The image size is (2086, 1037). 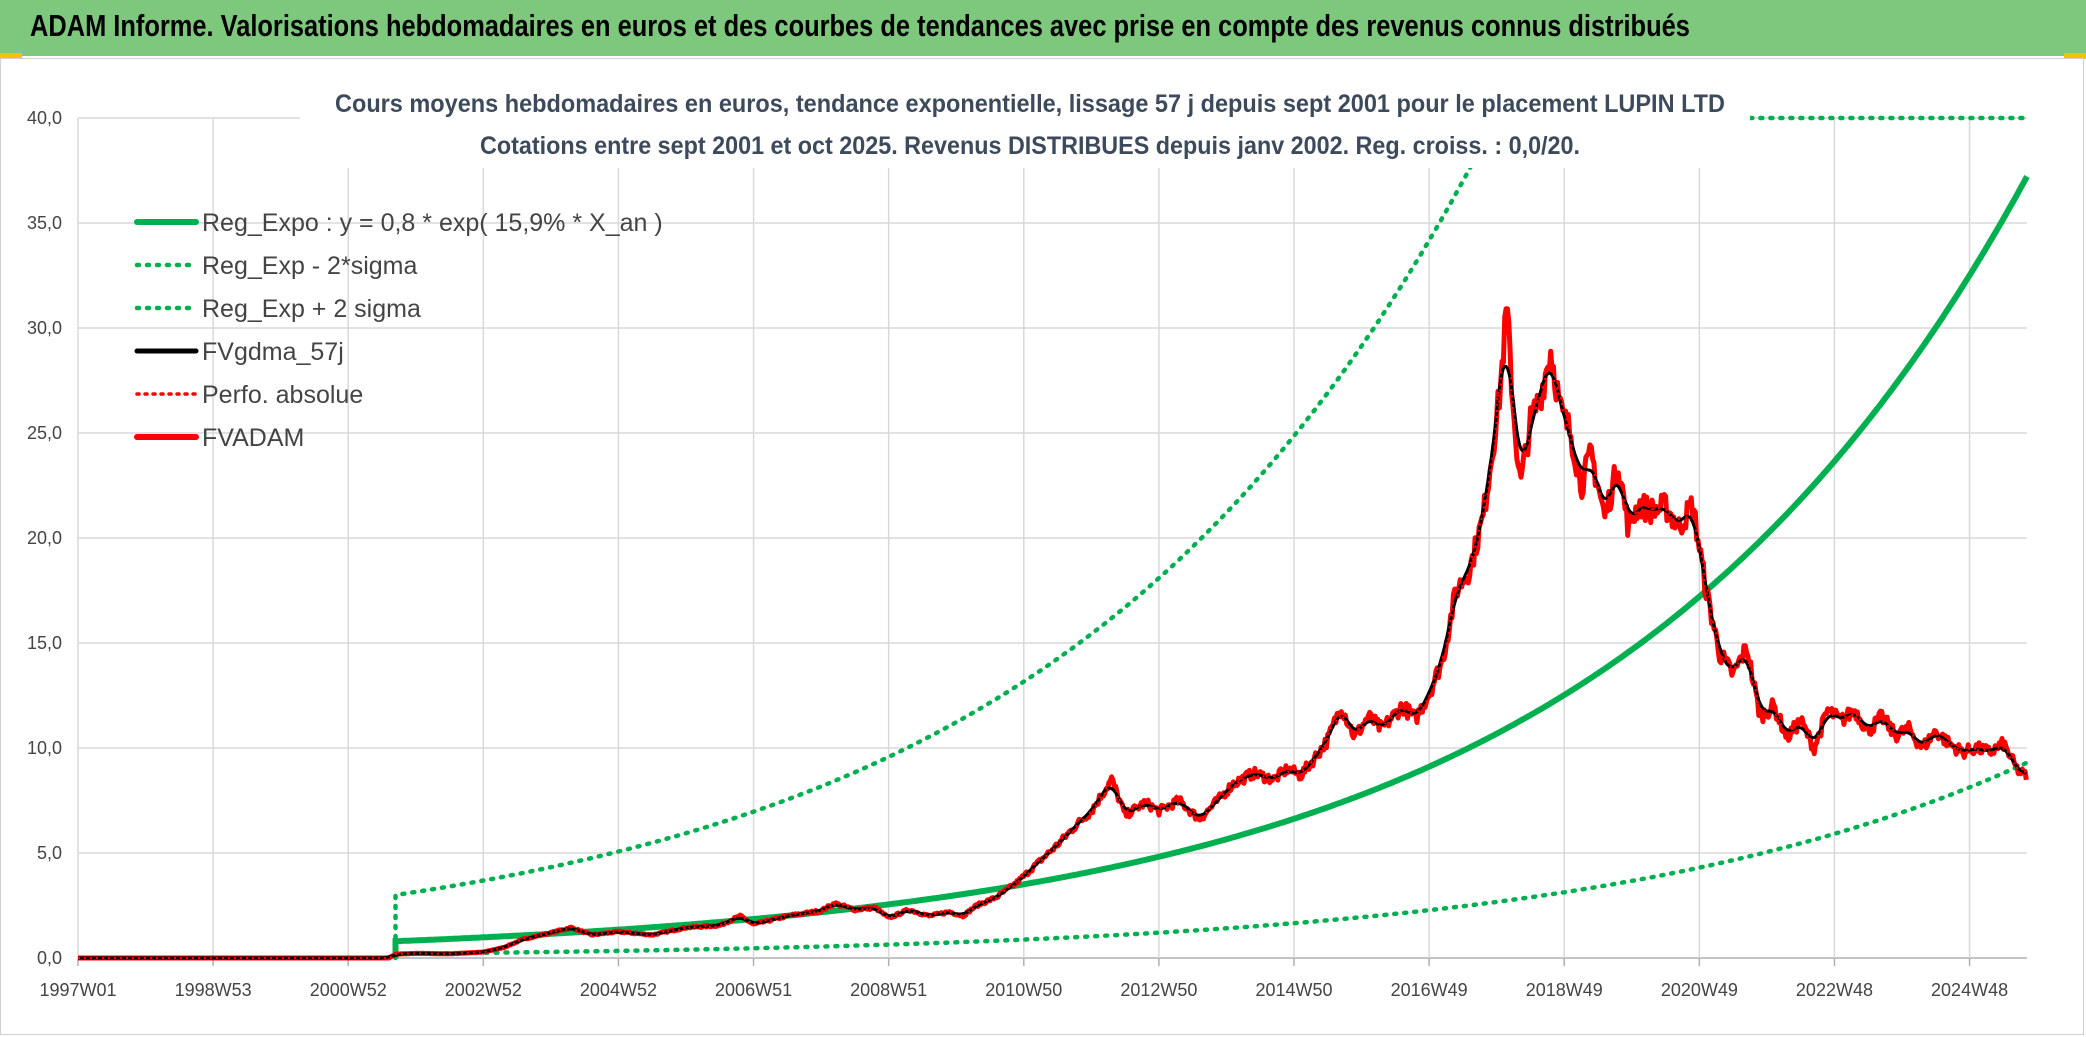 I want to click on x-tick-label: 1997W01, so click(x=77, y=990).